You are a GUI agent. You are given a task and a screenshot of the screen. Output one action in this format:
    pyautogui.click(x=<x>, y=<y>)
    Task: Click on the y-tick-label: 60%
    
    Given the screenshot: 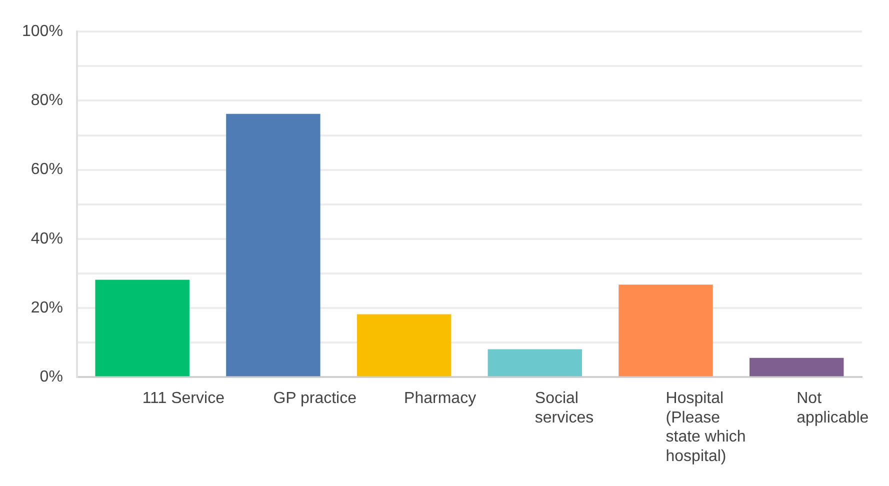 What is the action you would take?
    pyautogui.click(x=46, y=169)
    